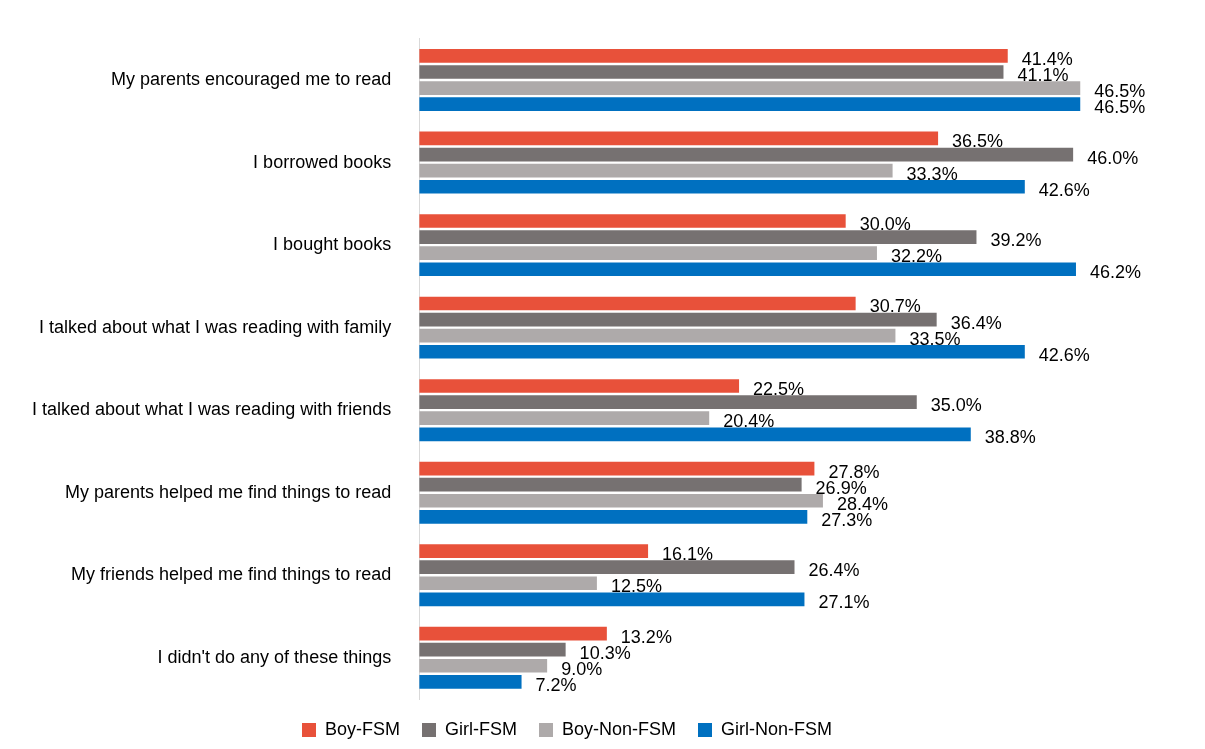  What do you see at coordinates (215, 326) in the screenshot?
I see `y-tick-label: I talked about what I was reading with family` at bounding box center [215, 326].